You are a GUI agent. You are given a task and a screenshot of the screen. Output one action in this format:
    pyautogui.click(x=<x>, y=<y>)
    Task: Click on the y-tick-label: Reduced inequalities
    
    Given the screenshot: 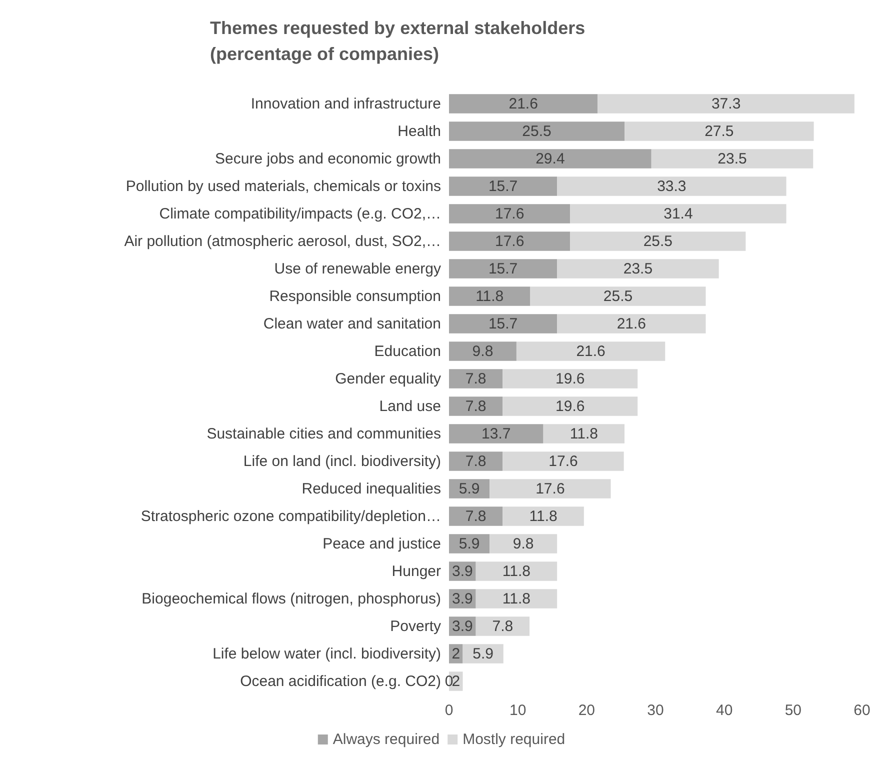 What is the action you would take?
    pyautogui.click(x=371, y=489)
    